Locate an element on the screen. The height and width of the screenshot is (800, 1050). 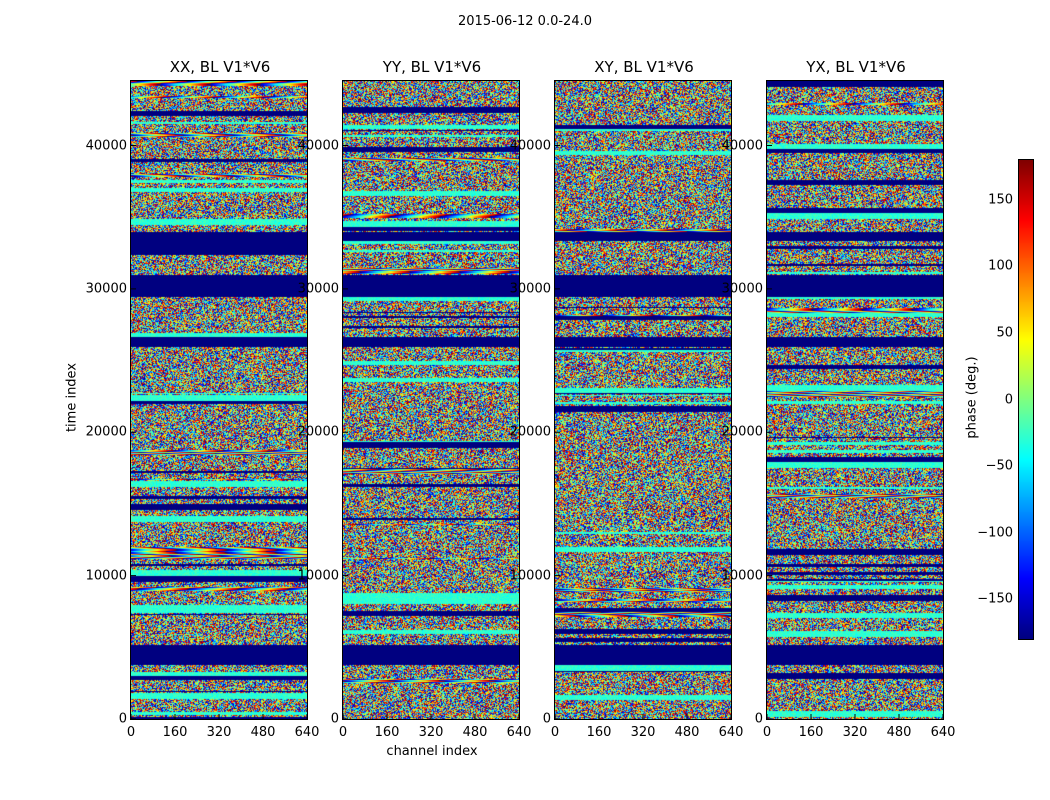
colorbar-tick-label: 150 is located at coordinates (1000, 200).